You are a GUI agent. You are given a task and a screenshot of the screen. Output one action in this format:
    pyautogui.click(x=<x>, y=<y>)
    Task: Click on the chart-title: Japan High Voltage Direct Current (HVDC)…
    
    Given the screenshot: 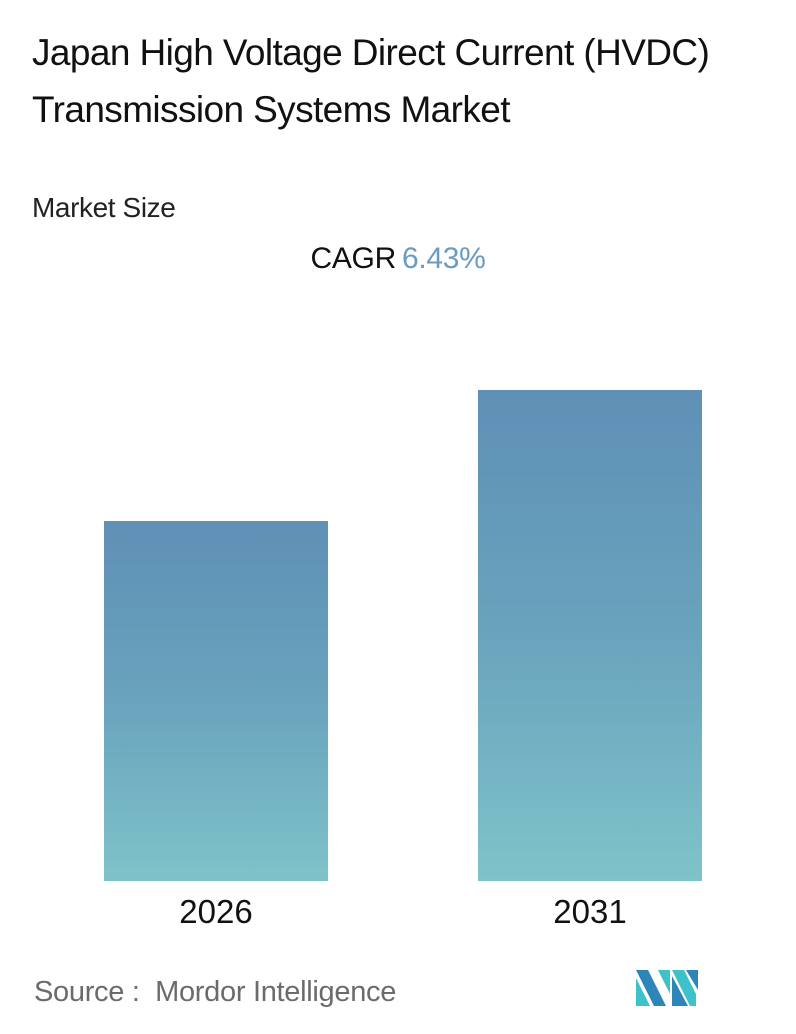 What is the action you would take?
    pyautogui.click(x=371, y=81)
    